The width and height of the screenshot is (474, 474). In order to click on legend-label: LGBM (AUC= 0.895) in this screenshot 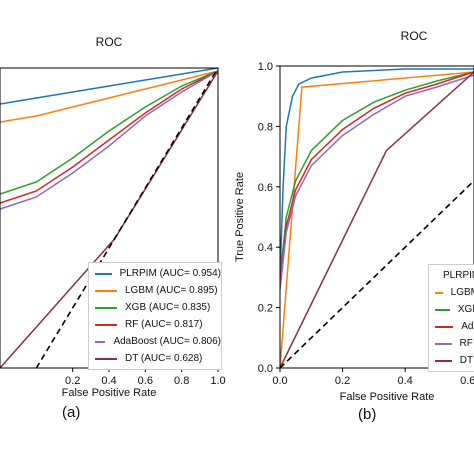, I will do `click(171, 290)`.